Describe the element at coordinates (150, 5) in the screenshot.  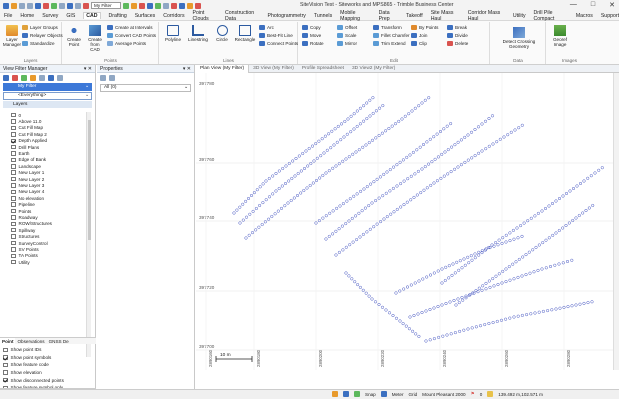
I see `pan-icon` at that location.